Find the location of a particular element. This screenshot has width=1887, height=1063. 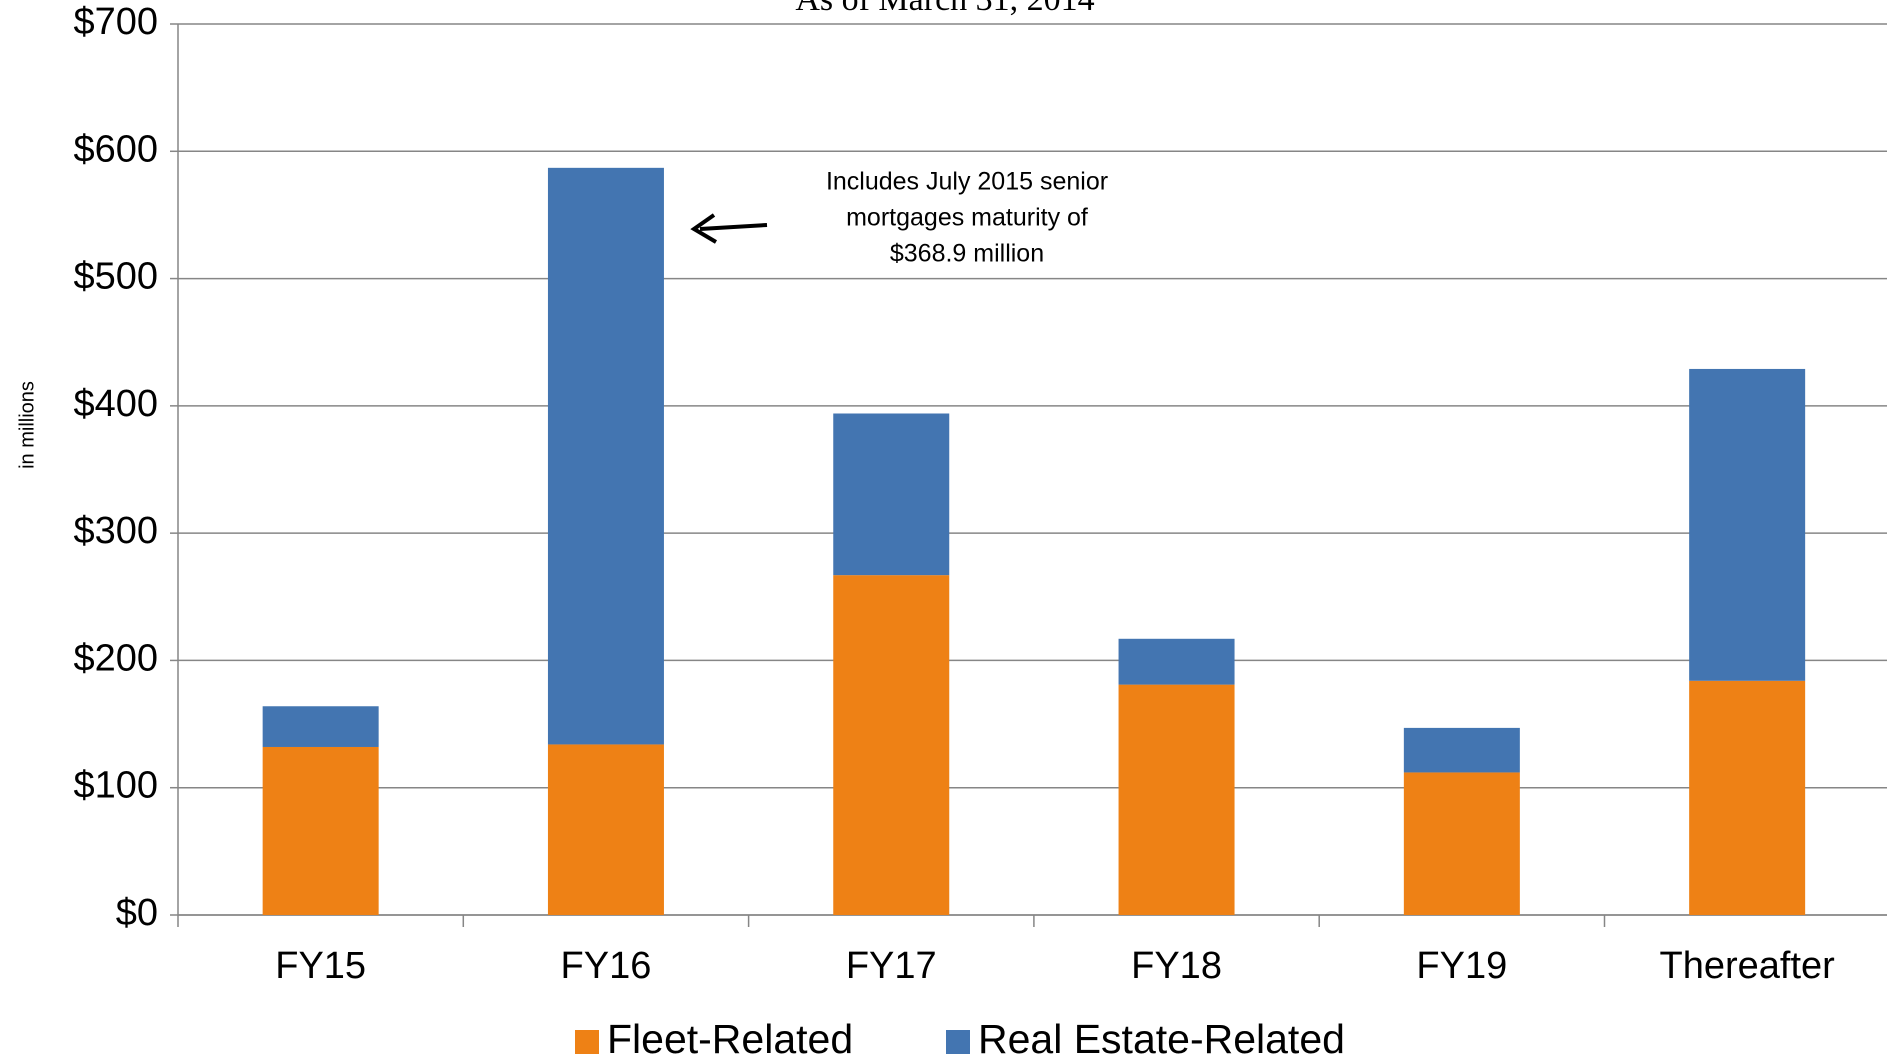

y-tick-label: $500 is located at coordinates (115, 277).